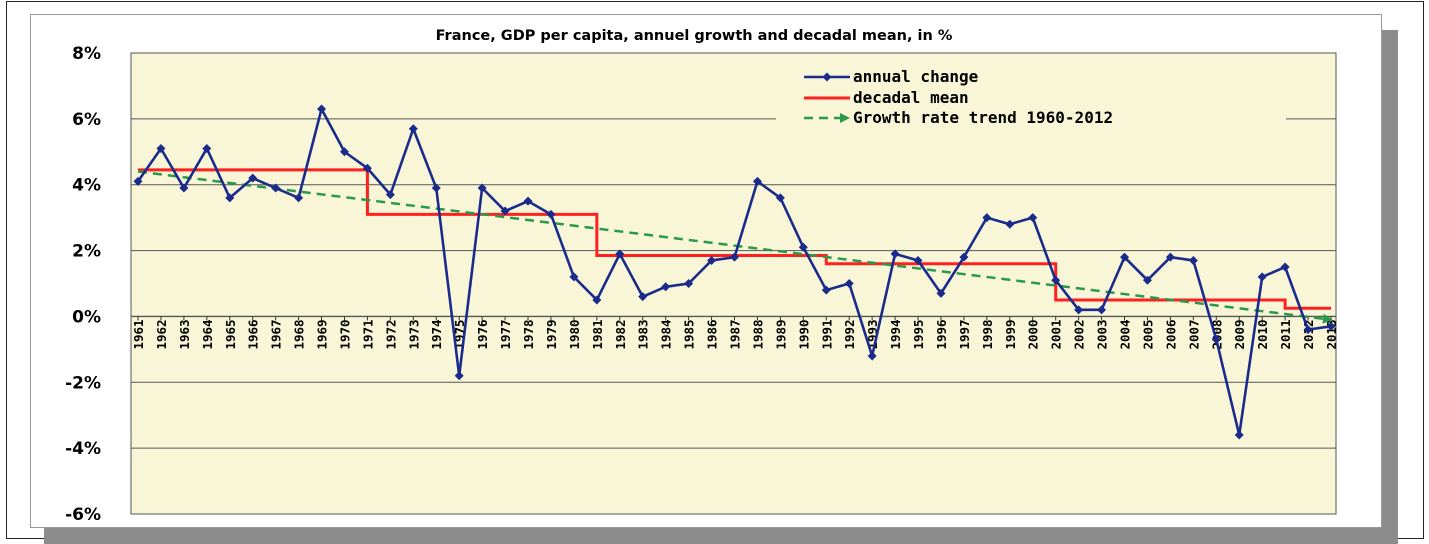  Describe the element at coordinates (276, 334) in the screenshot. I see `x-tick-label: 1967` at that location.